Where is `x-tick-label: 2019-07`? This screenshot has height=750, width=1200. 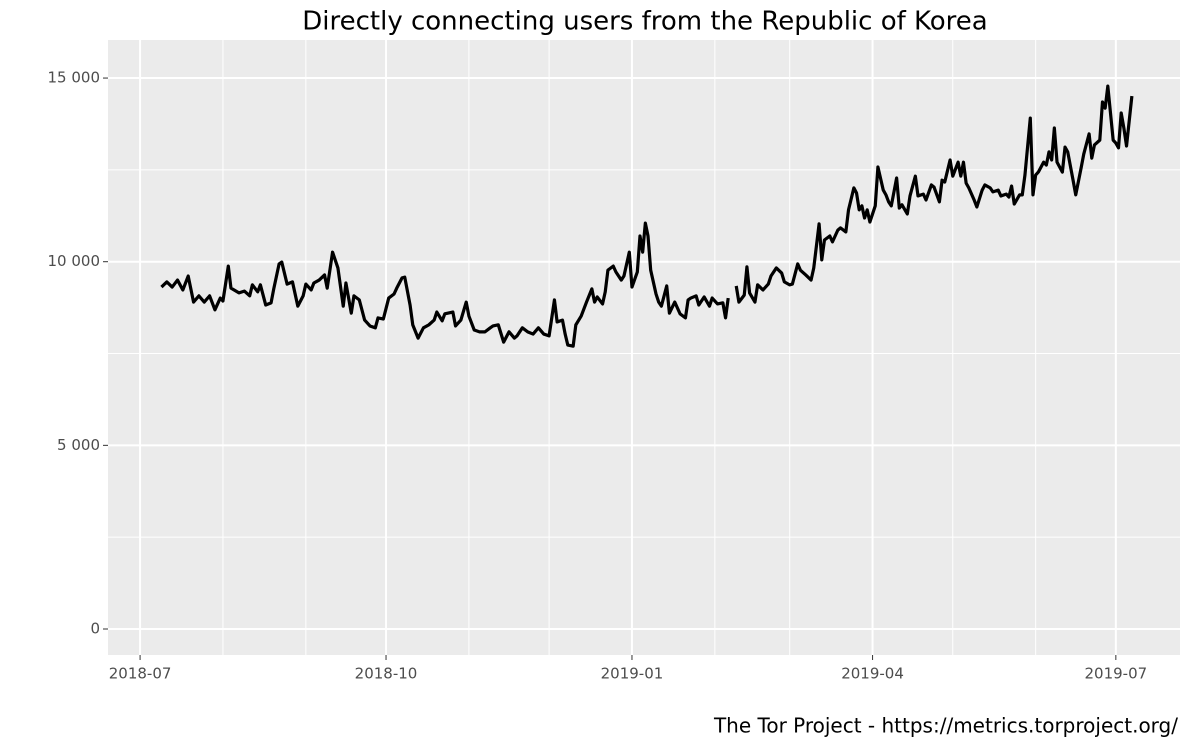 x-tick-label: 2019-07 is located at coordinates (1115, 674).